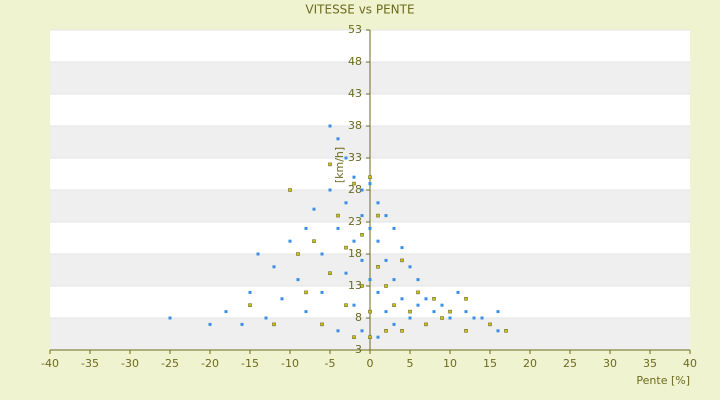  What do you see at coordinates (690, 363) in the screenshot?
I see `x-tick-label: 40` at bounding box center [690, 363].